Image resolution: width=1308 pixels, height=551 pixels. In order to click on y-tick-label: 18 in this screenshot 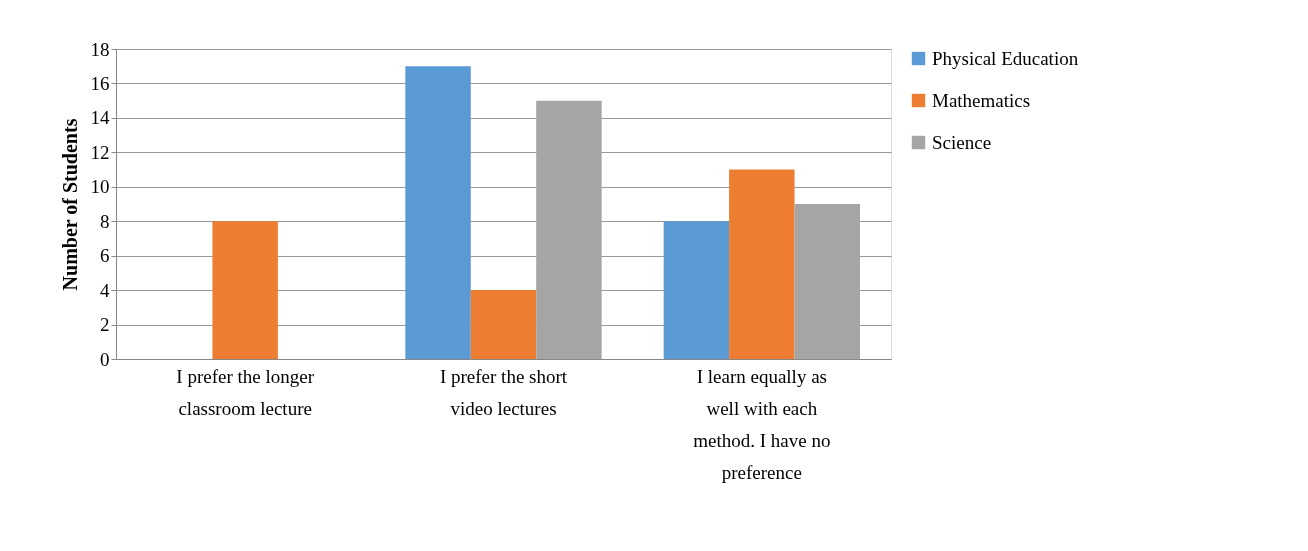, I will do `click(100, 49)`.